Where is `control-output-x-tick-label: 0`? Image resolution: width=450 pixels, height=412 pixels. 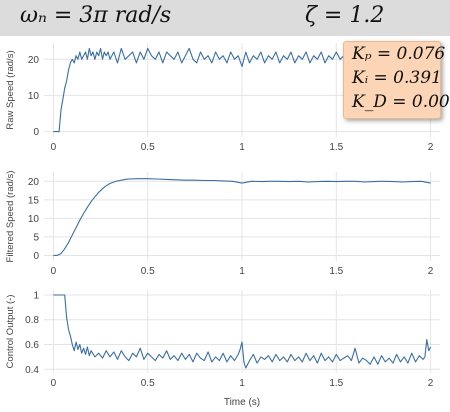
control-output-x-tick-label: 0 is located at coordinates (54, 383).